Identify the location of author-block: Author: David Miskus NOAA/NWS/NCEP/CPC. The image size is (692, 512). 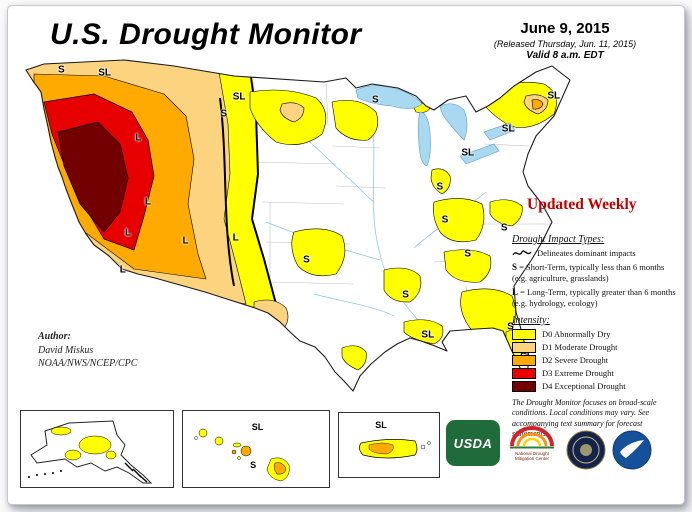
(87, 350).